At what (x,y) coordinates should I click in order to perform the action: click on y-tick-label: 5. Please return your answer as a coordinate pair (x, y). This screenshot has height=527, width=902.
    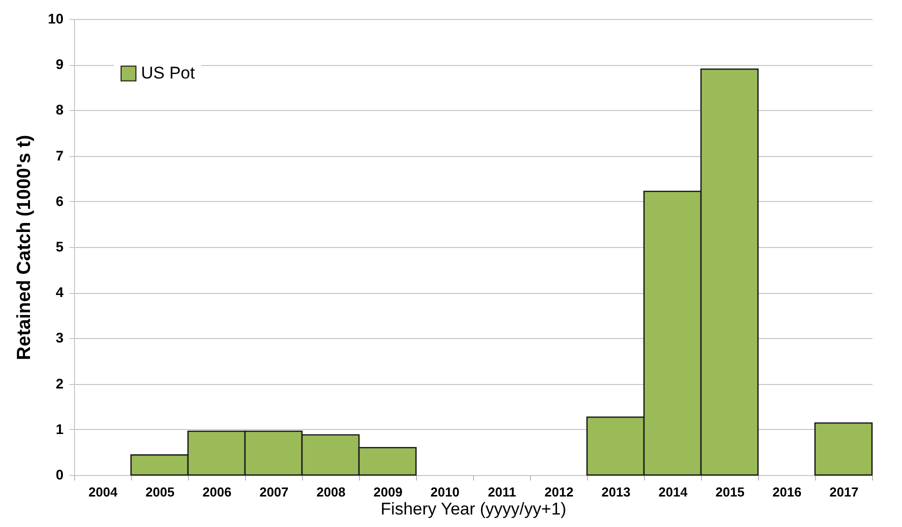
    Looking at the image, I should click on (60, 246).